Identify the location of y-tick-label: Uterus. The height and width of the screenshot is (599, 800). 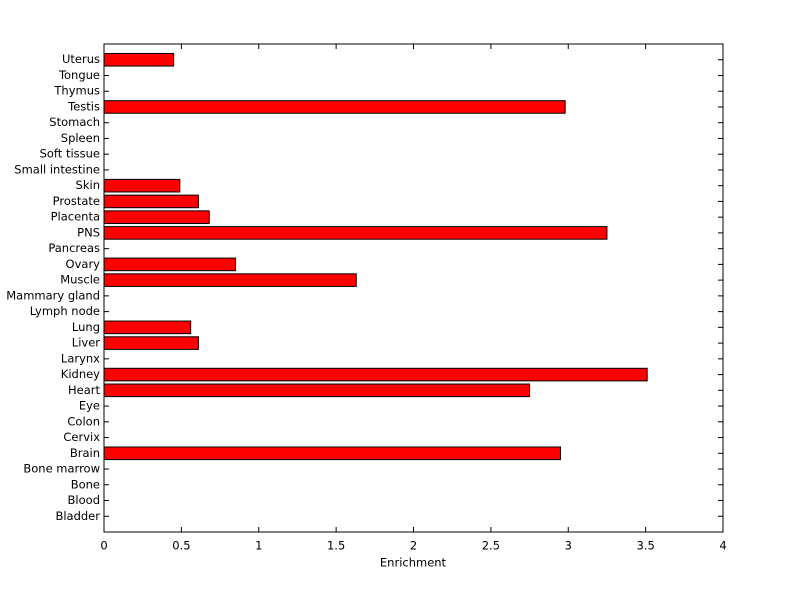
(81, 59).